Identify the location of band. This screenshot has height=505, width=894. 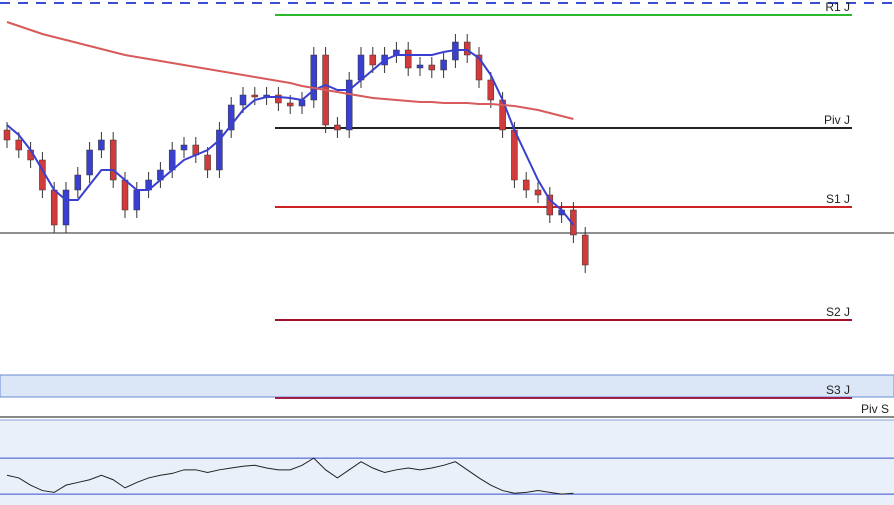
(447, 386).